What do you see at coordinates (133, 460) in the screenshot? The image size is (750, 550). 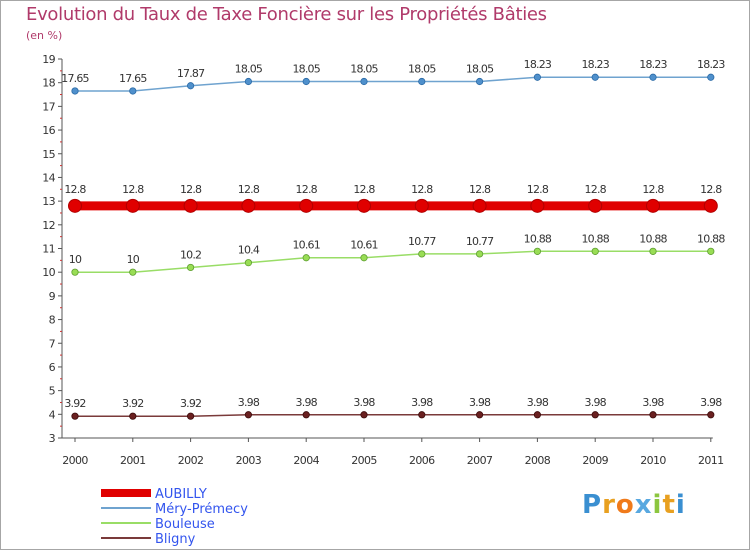 I see `x-tick-label: 2001` at bounding box center [133, 460].